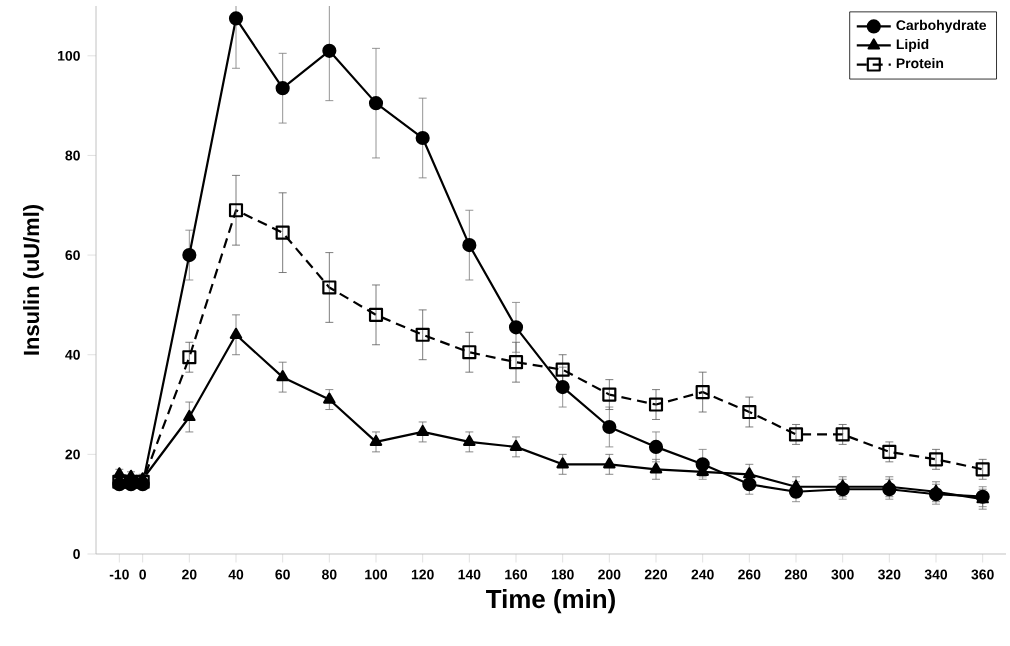  Describe the element at coordinates (33, 279) in the screenshot. I see `y-axis-title: Insulin (uU/ml)` at that location.